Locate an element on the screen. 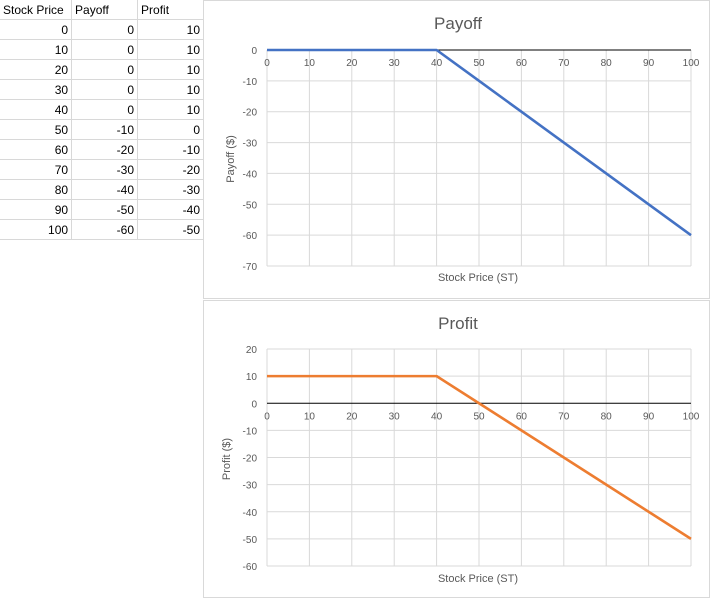 The image size is (715, 602). cell-stock-price: 100 is located at coordinates (36, 229).